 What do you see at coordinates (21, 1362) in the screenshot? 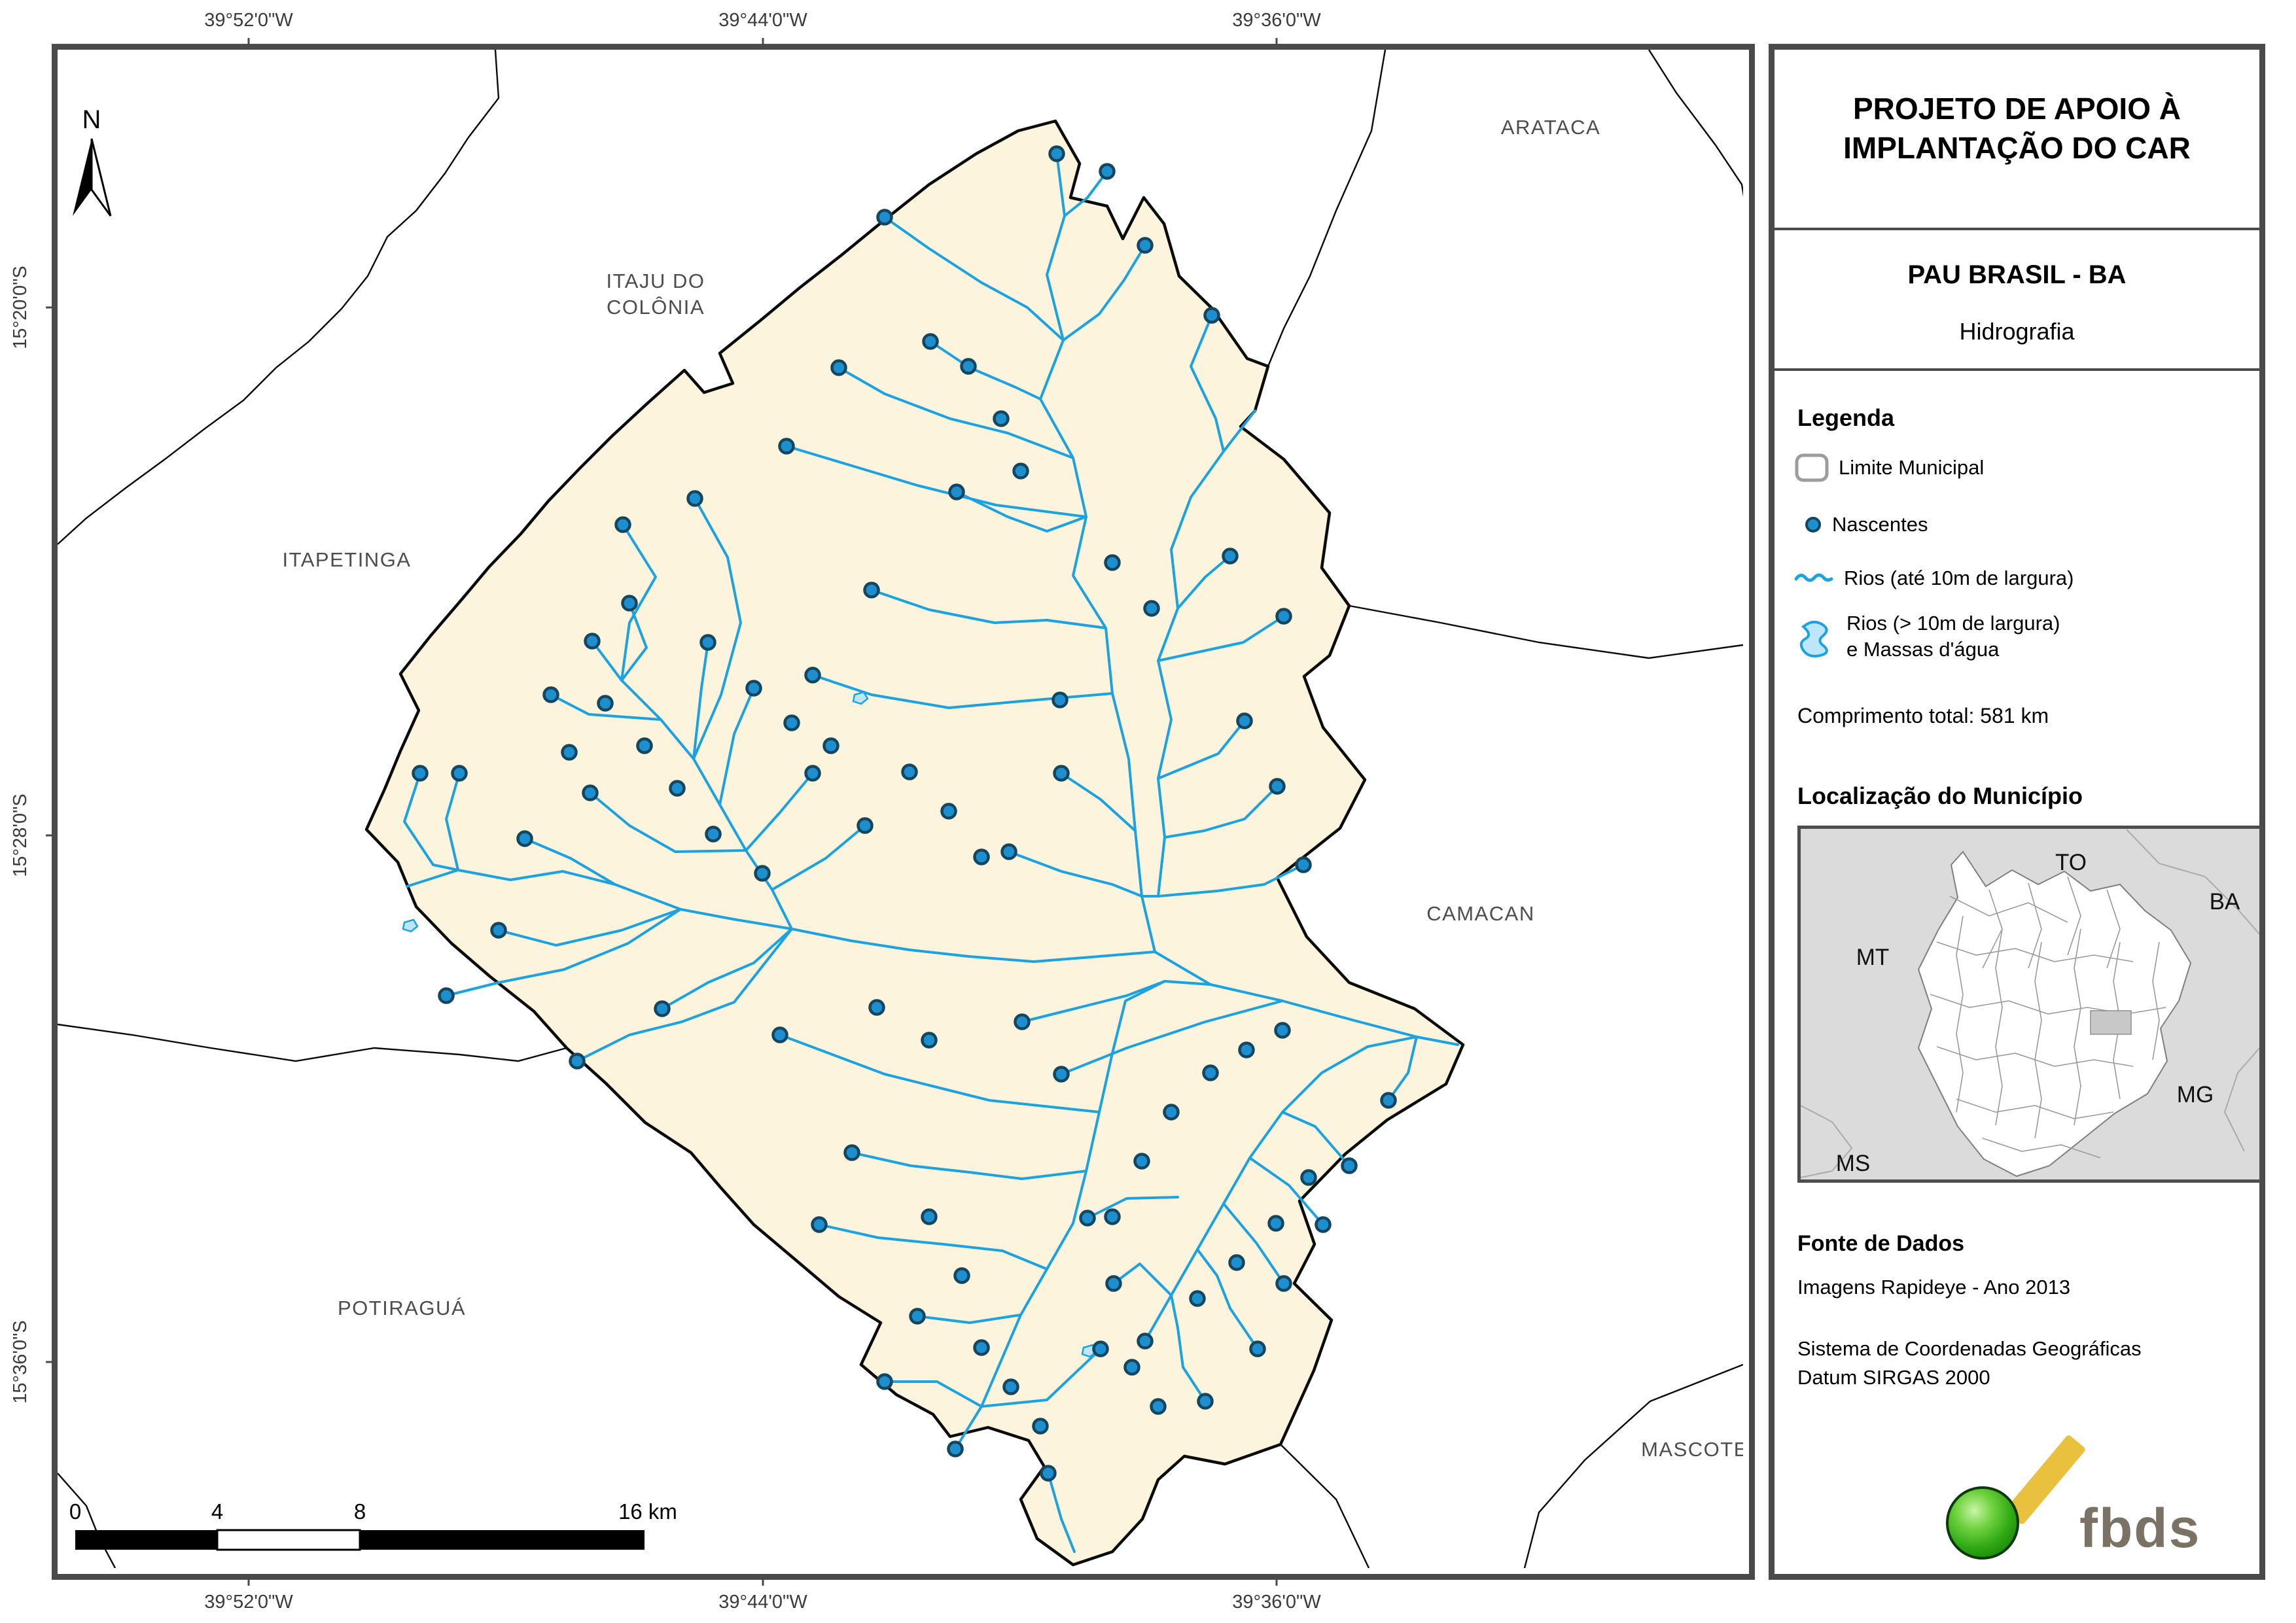
I see `latitude-label: 15°36'0"S` at bounding box center [21, 1362].